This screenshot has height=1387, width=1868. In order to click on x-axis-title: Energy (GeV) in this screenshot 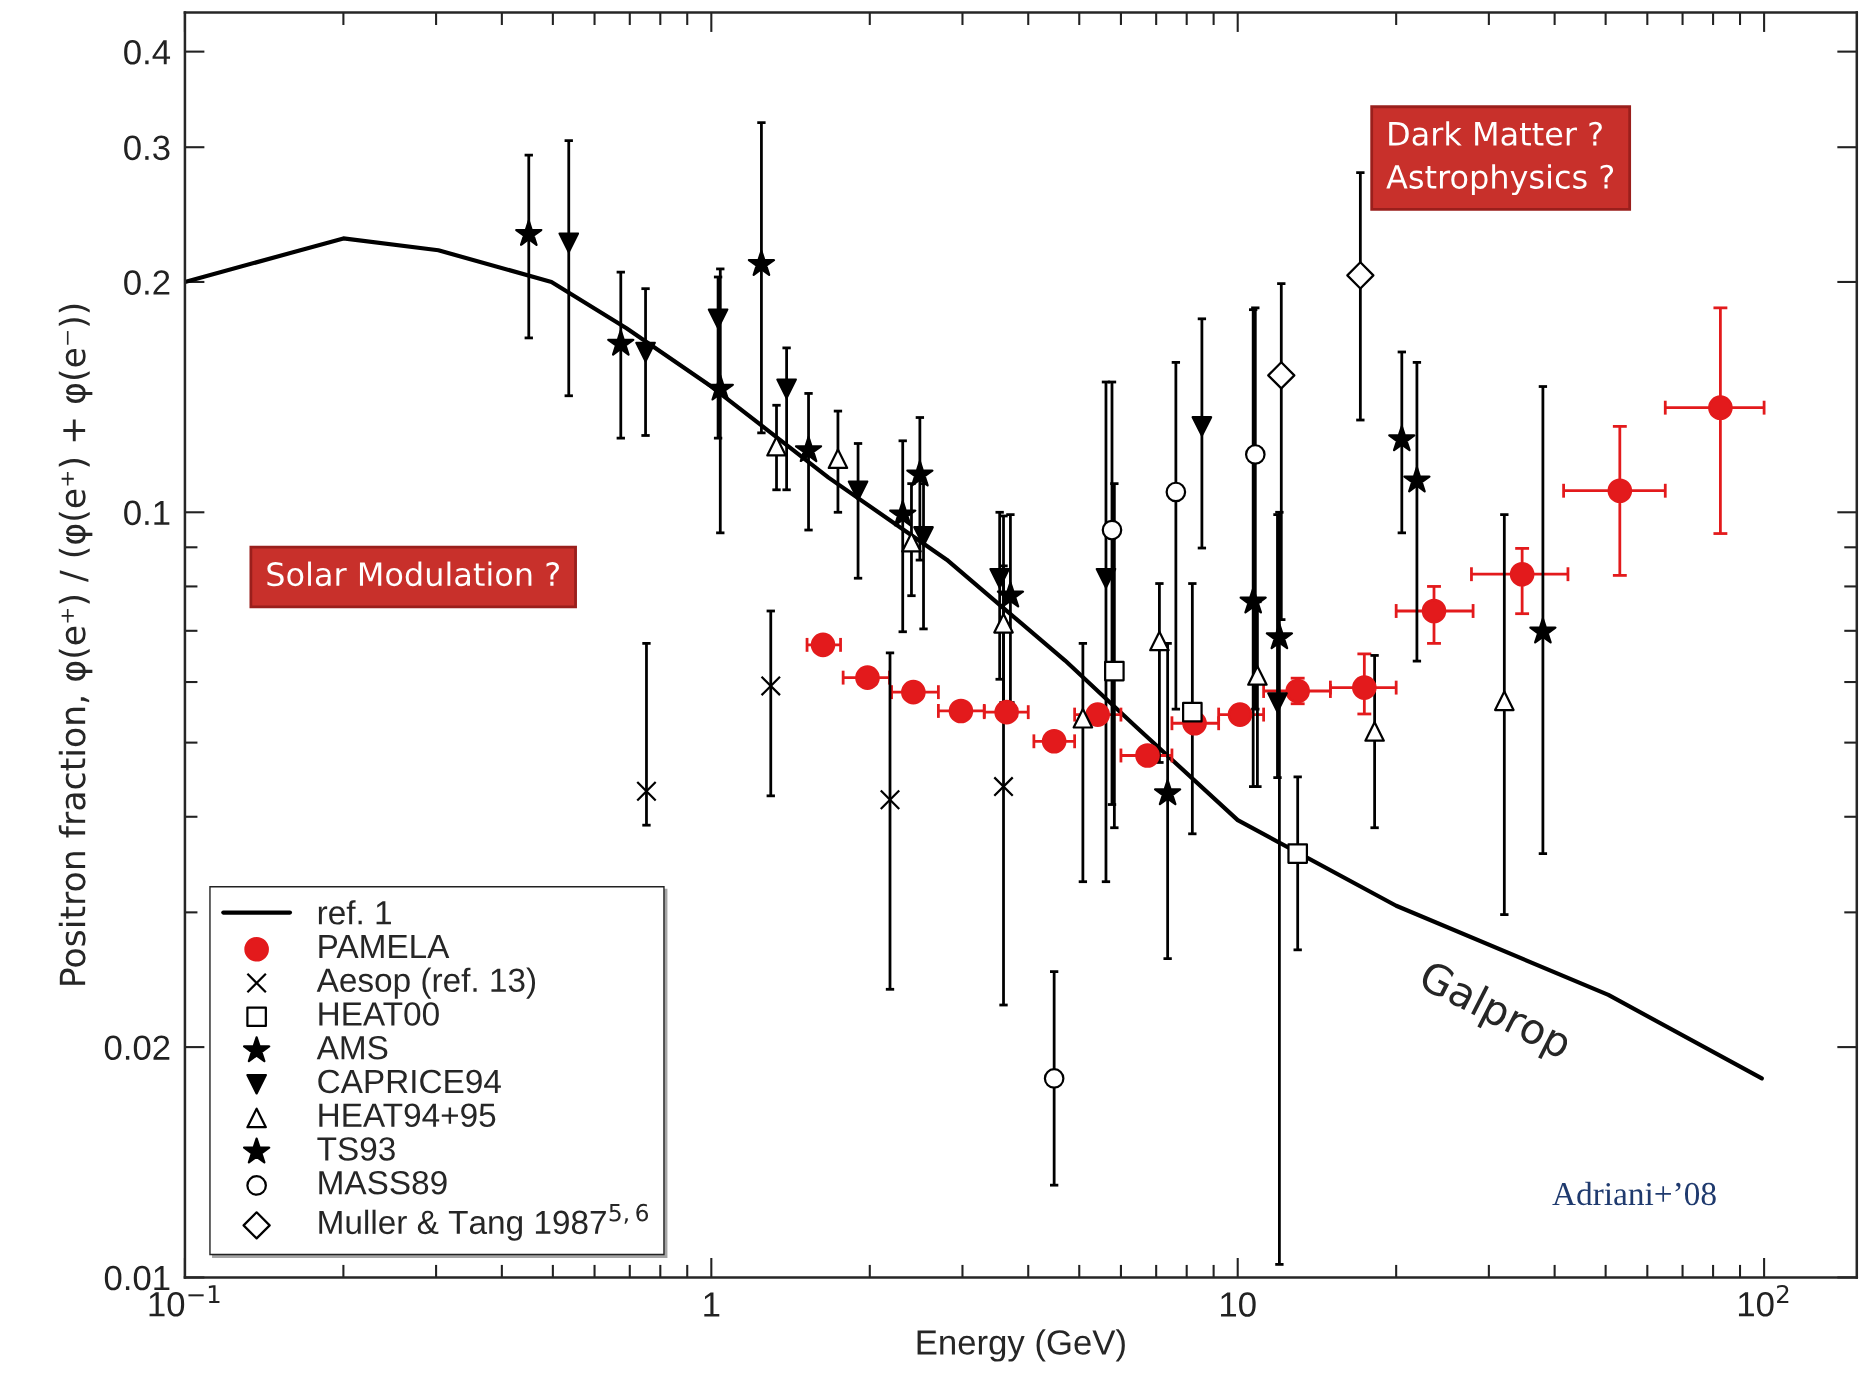, I will do `click(1021, 1345)`.